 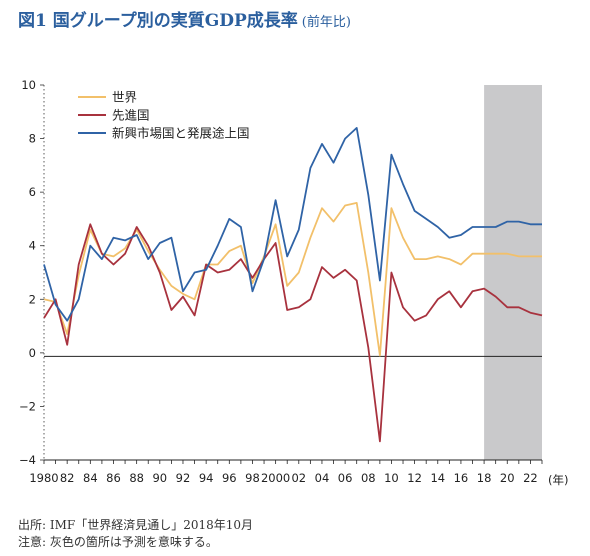 What do you see at coordinates (27, 460) in the screenshot?
I see `y-tick-label: −4` at bounding box center [27, 460].